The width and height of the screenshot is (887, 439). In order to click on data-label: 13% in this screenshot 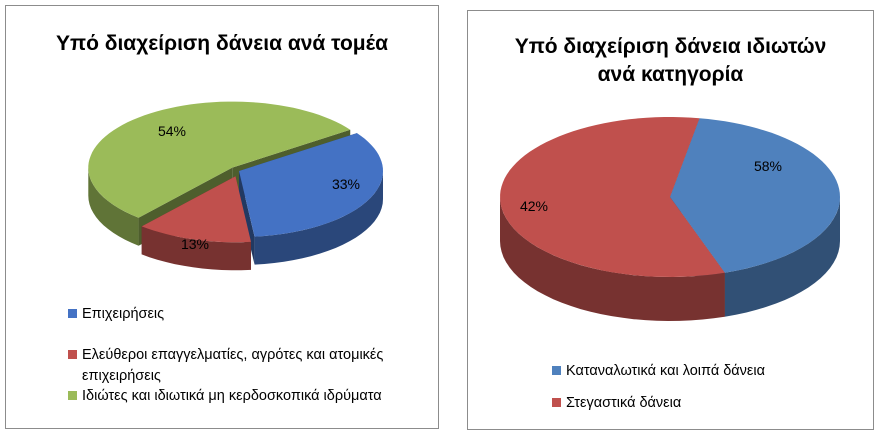, I will do `click(195, 244)`.